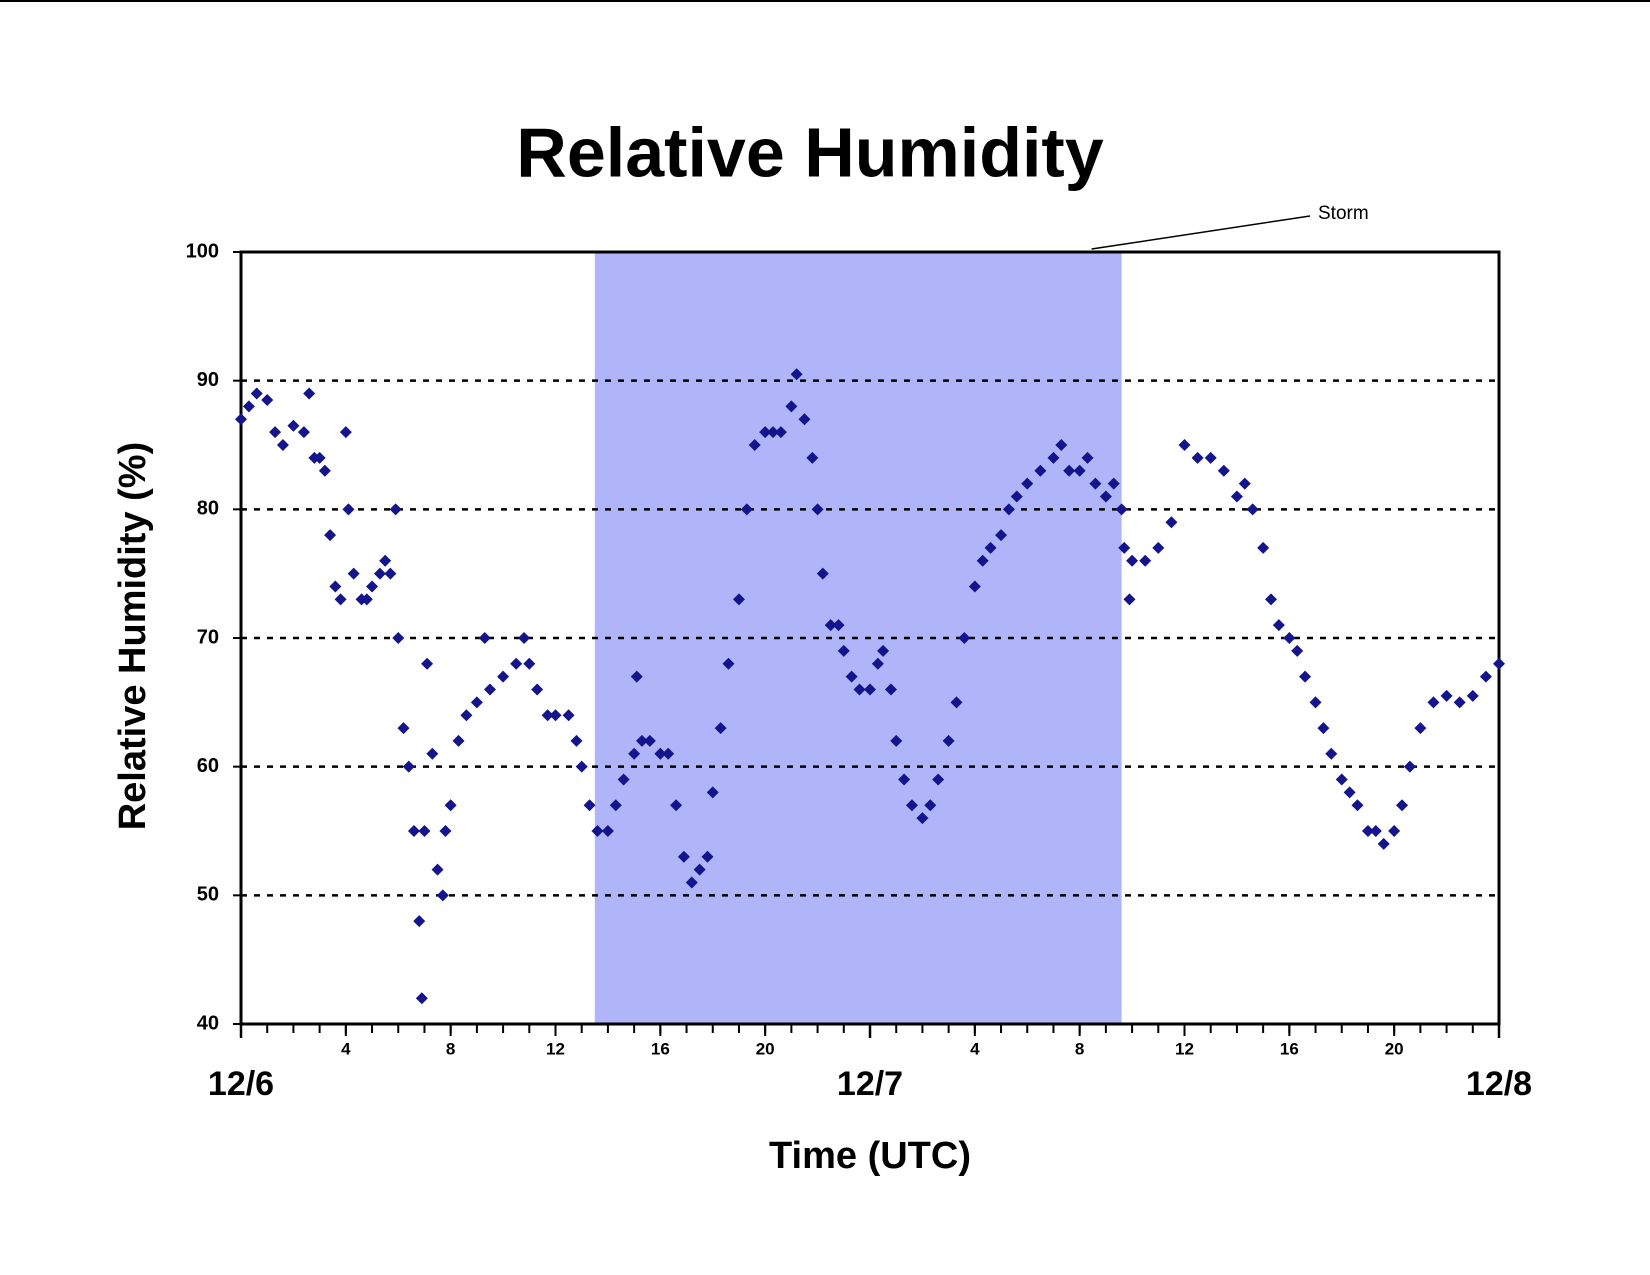 This screenshot has height=1275, width=1650. Describe the element at coordinates (208, 637) in the screenshot. I see `y-tick-label: 70` at that location.